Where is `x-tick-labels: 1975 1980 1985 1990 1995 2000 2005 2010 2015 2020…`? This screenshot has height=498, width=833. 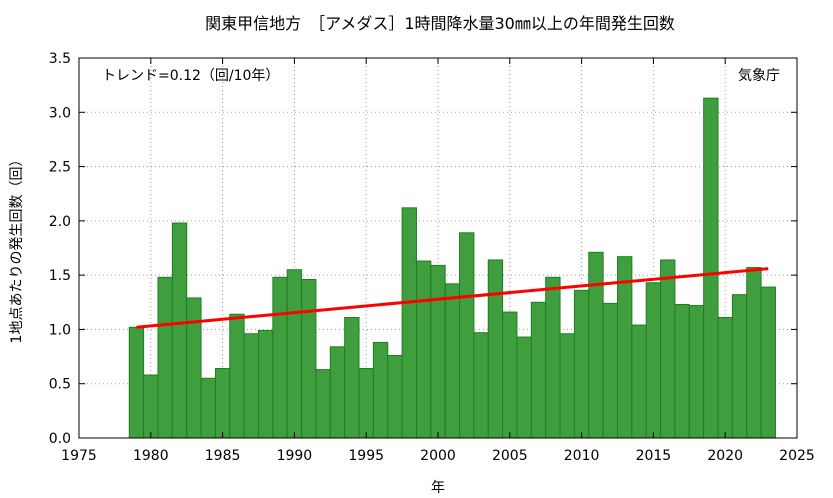 x-tick-labels: 1975 1980 1985 1990 1995 2000 2005 2010 2015 2020… is located at coordinates (438, 456).